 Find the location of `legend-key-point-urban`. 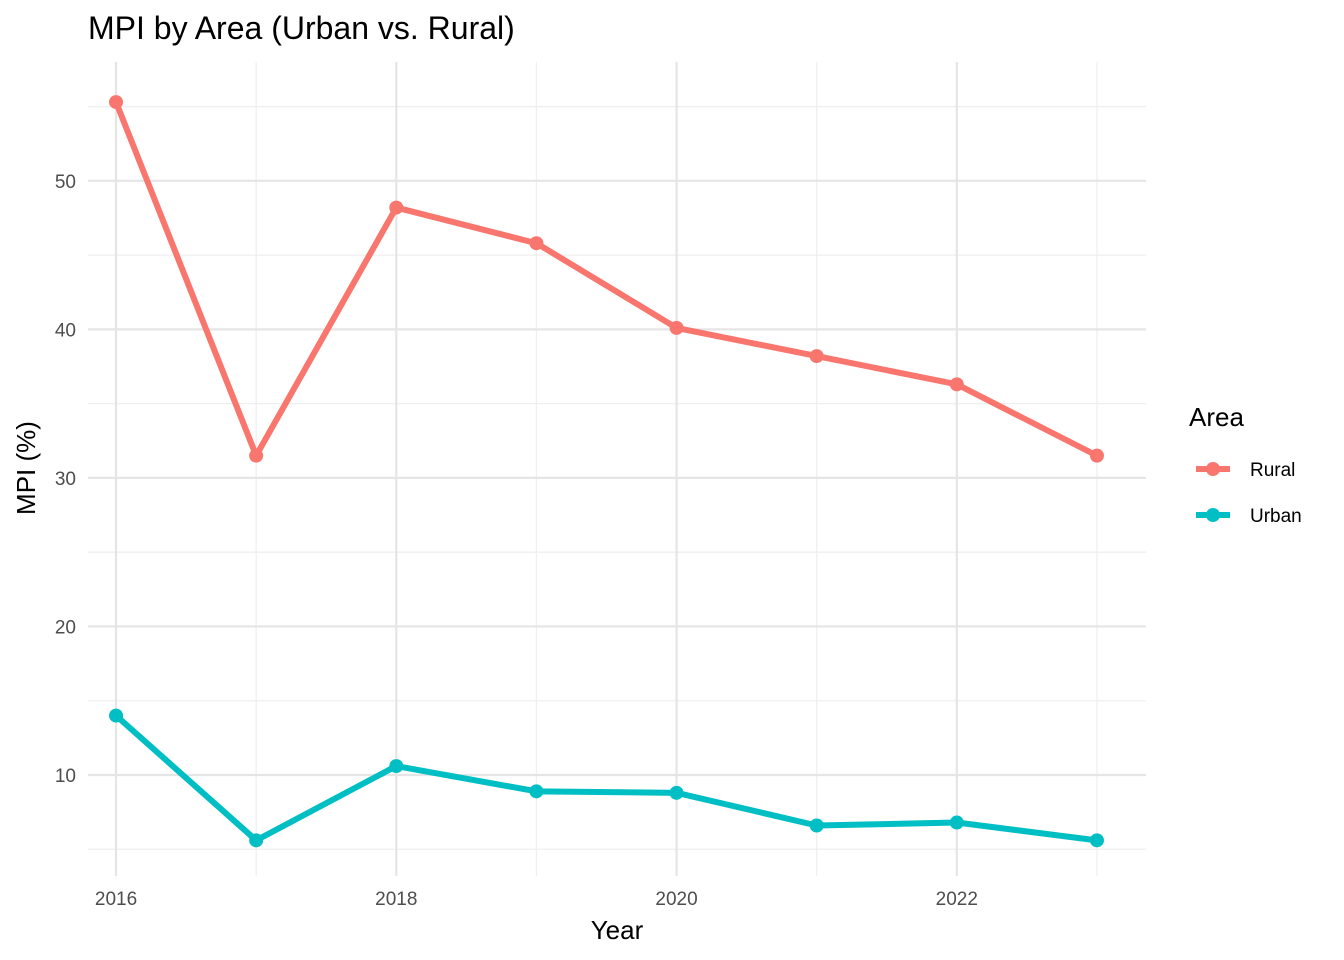

legend-key-point-urban is located at coordinates (1213, 515).